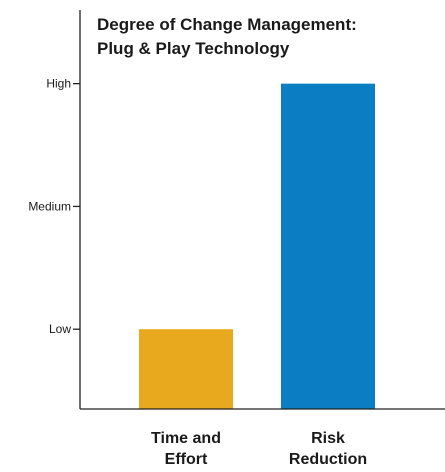  What do you see at coordinates (60, 329) in the screenshot?
I see `y-tick-label-low: Low` at bounding box center [60, 329].